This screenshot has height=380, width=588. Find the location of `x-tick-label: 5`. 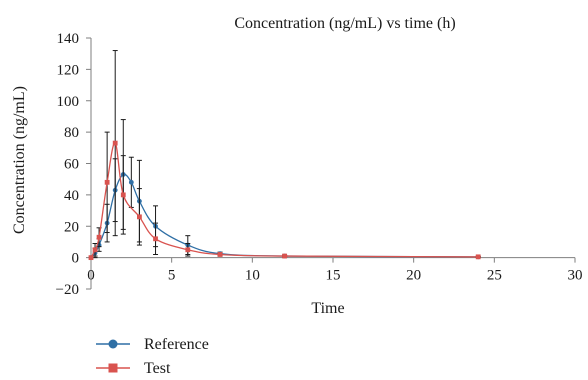

x-tick-label: 5 is located at coordinates (172, 276).